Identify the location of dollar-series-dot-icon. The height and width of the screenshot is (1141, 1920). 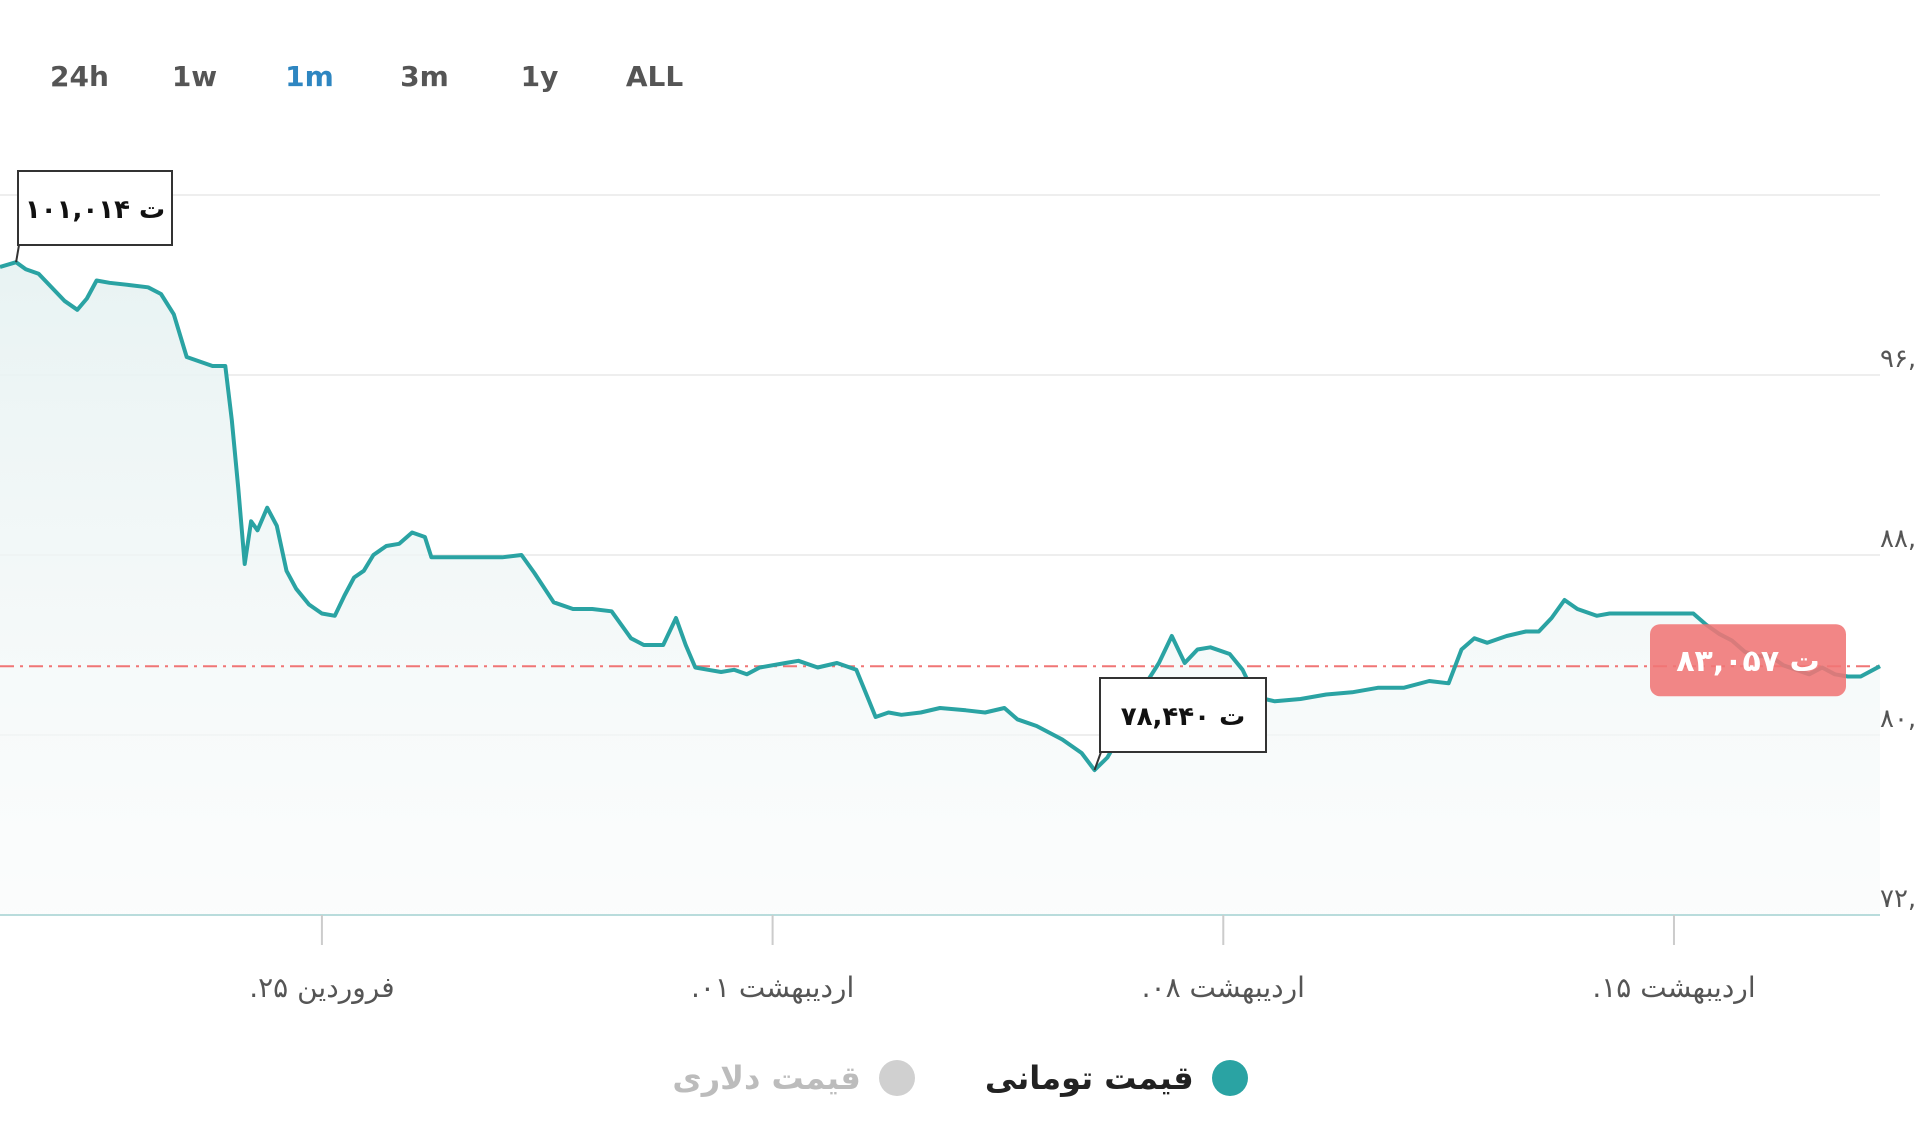
(896, 1078).